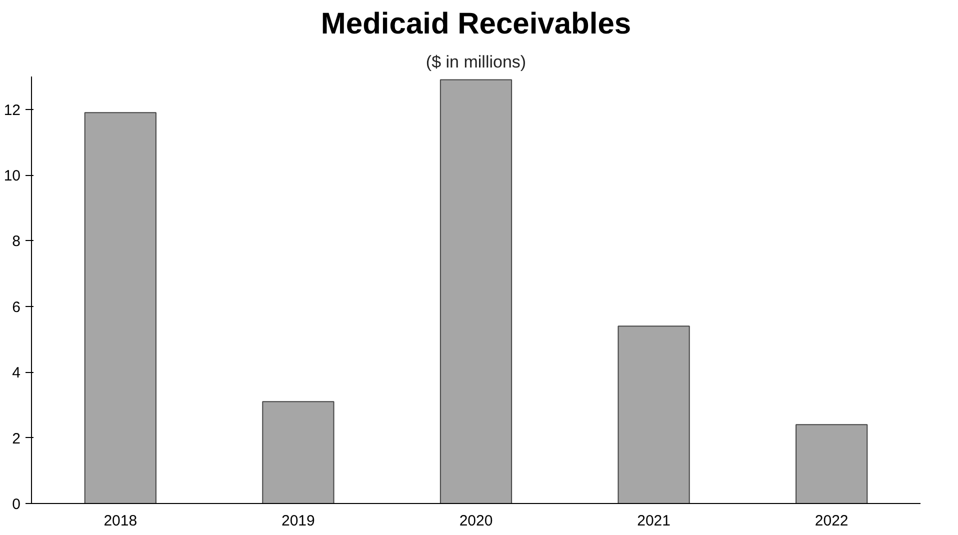 The image size is (958, 535). What do you see at coordinates (476, 62) in the screenshot?
I see `chart-subtitle: ($ in millions)` at bounding box center [476, 62].